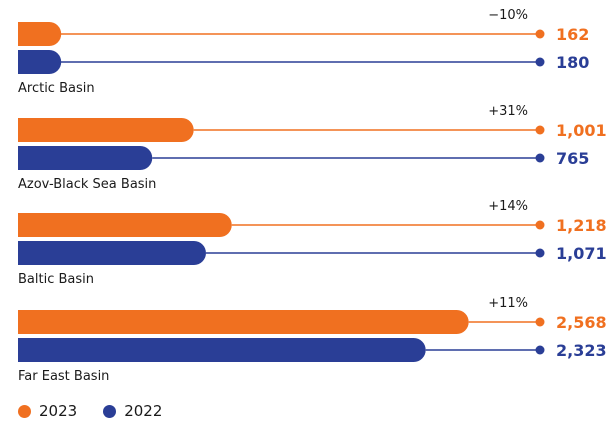 This screenshot has height=423, width=611. Describe the element at coordinates (540, 322) in the screenshot. I see `end-dot-far-east-basin-2023` at that location.